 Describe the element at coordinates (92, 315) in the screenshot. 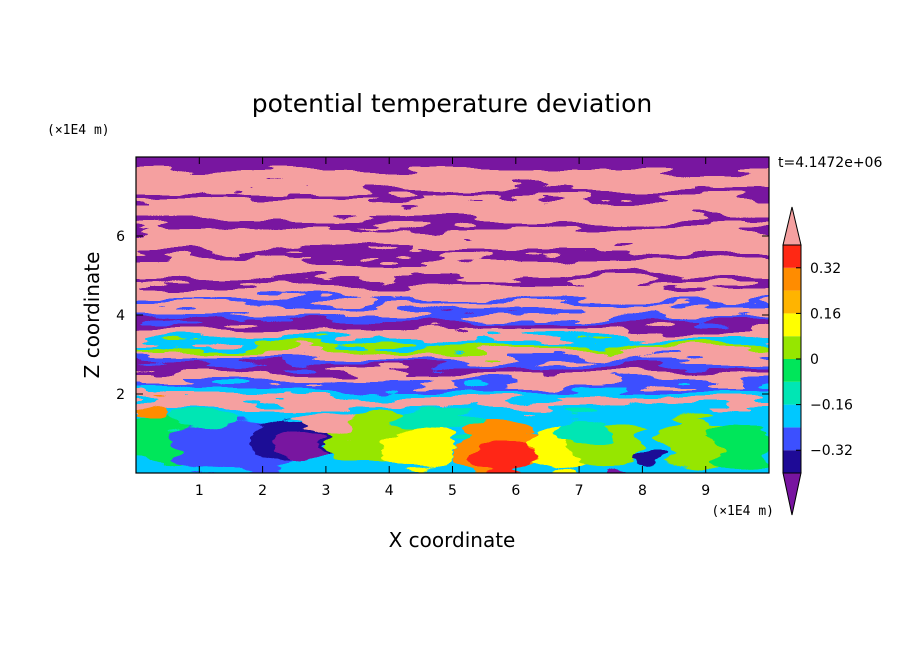

I see `y-axis-label: Z coordinate` at that location.